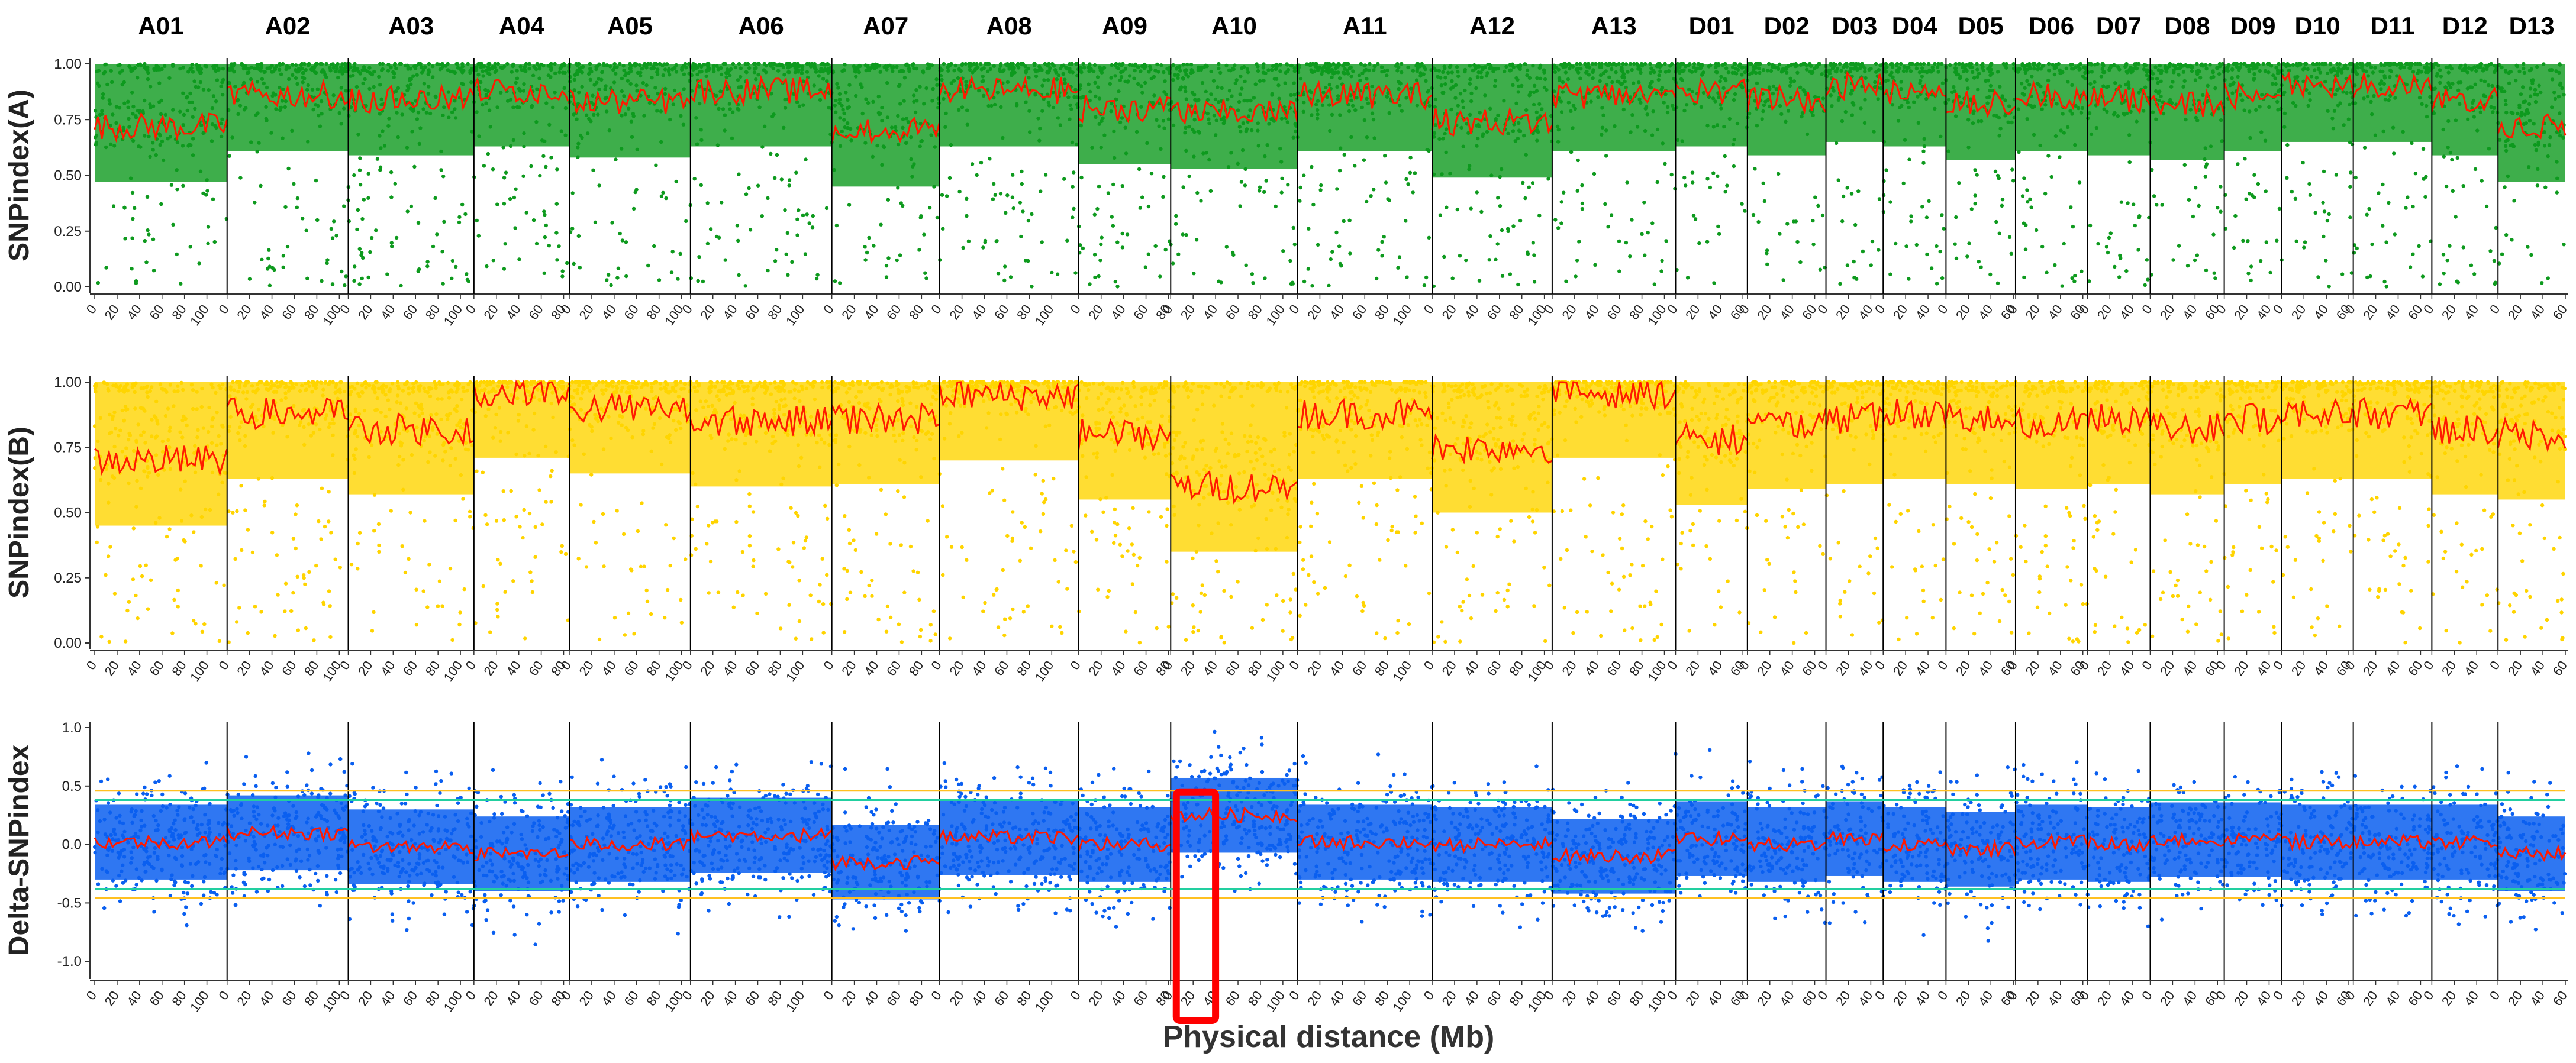  Describe the element at coordinates (2465, 26) in the screenshot. I see `chromosome-label-d12: D12` at that location.